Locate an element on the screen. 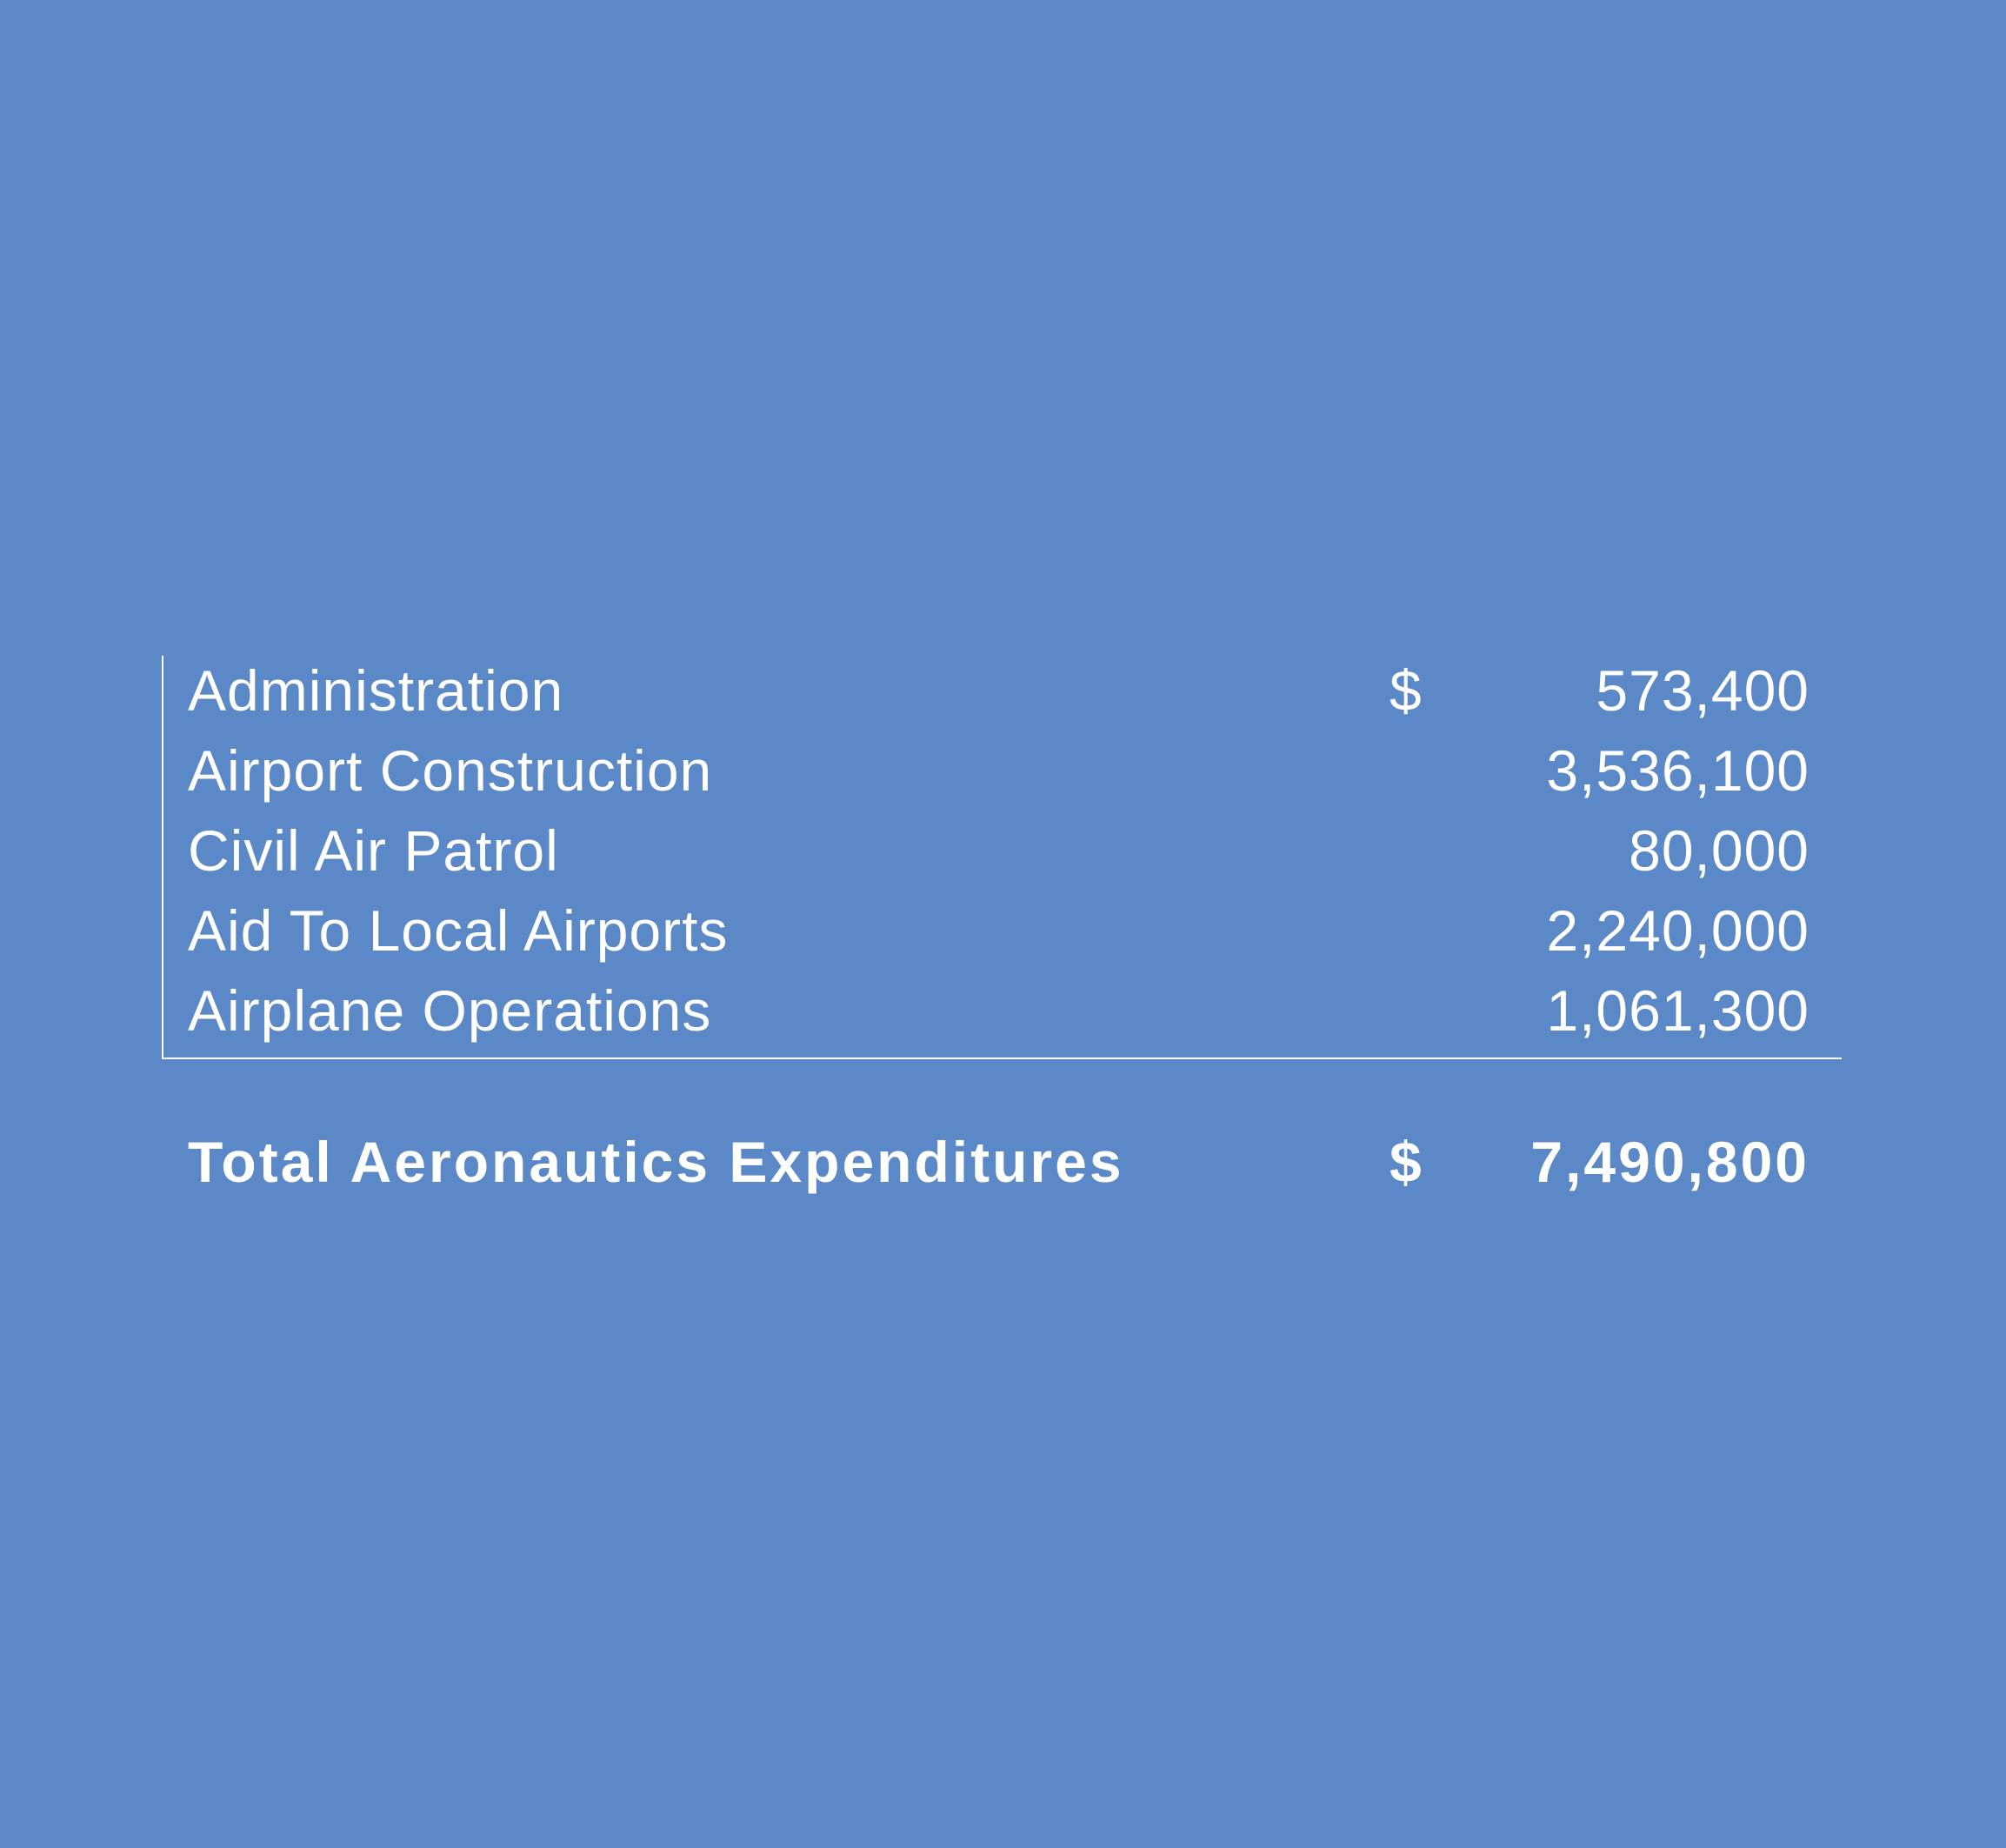 The image size is (2006, 1848). expenditure-label: Administration is located at coordinates (376, 691).